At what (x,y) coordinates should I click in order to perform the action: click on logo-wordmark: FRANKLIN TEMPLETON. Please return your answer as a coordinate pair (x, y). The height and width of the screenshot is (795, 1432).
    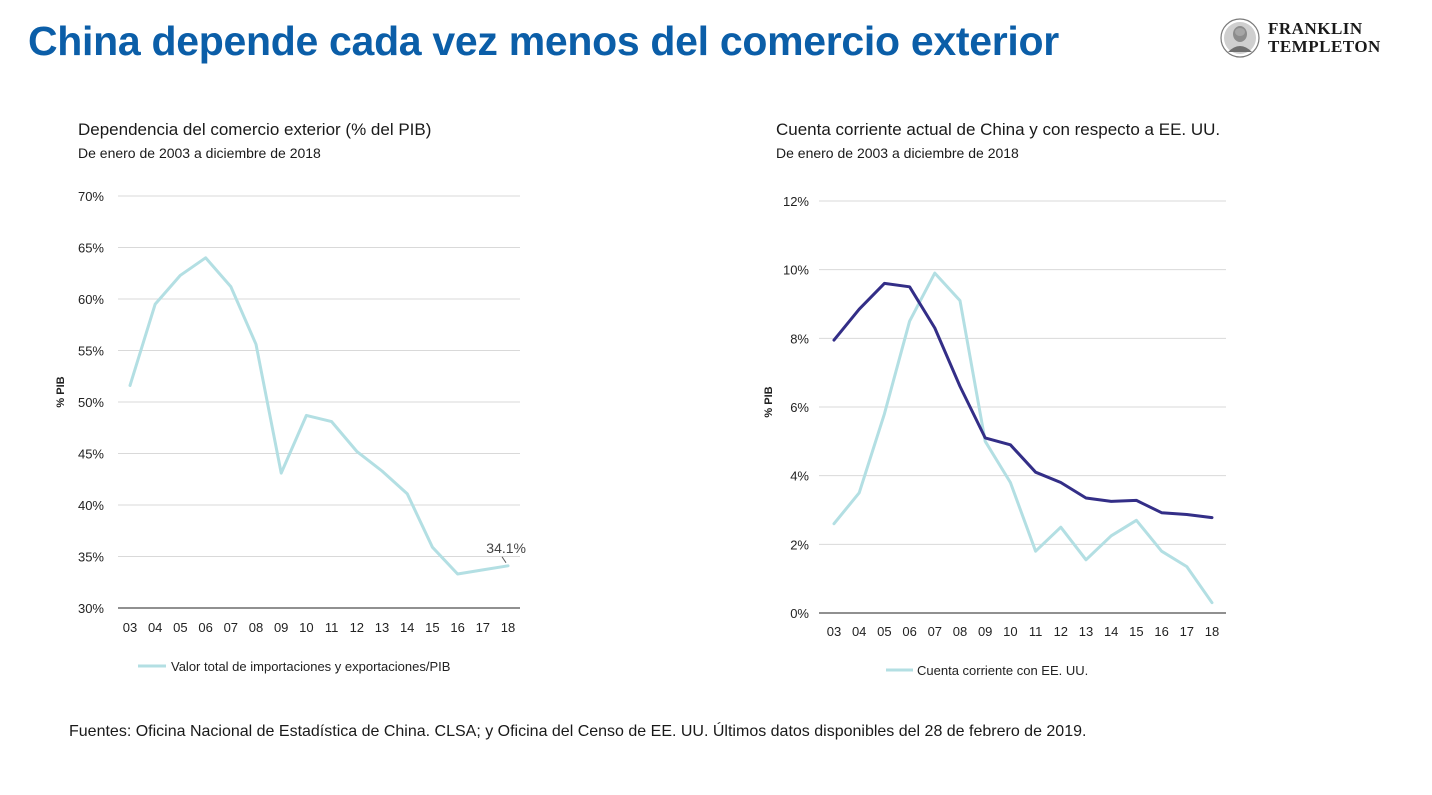
    Looking at the image, I should click on (1324, 38).